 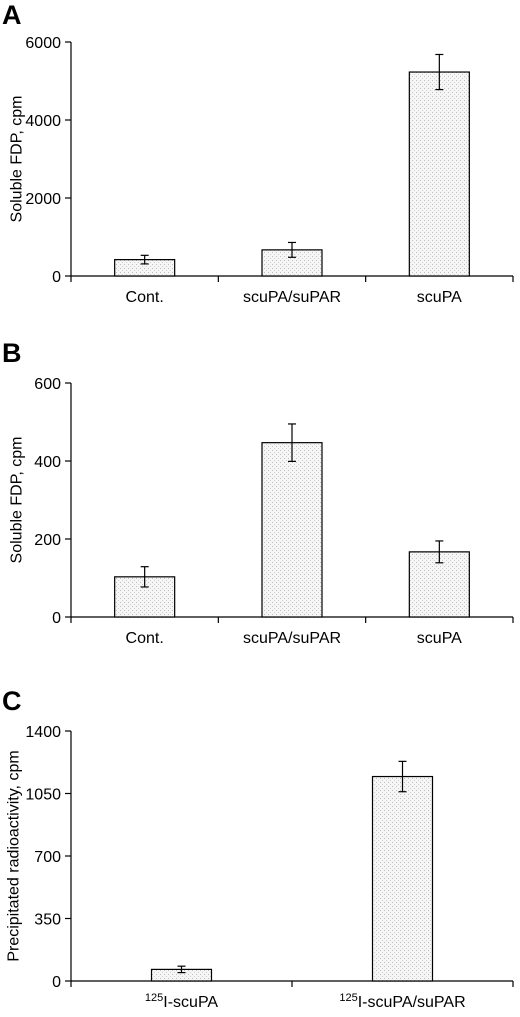 What do you see at coordinates (43, 199) in the screenshot?
I see `y-tick-label: 2000` at bounding box center [43, 199].